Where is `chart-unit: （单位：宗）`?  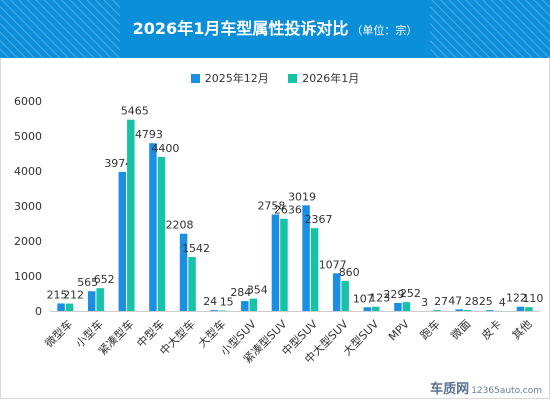
chart-unit: （单位：宗） is located at coordinates (384, 30).